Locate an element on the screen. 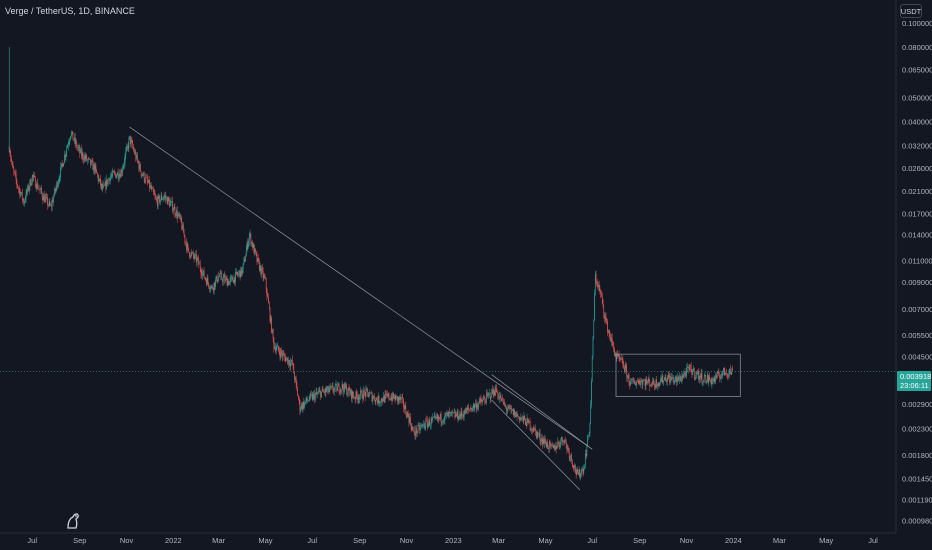 The height and width of the screenshot is (550, 932). time-tick-label: 2024 is located at coordinates (733, 540).